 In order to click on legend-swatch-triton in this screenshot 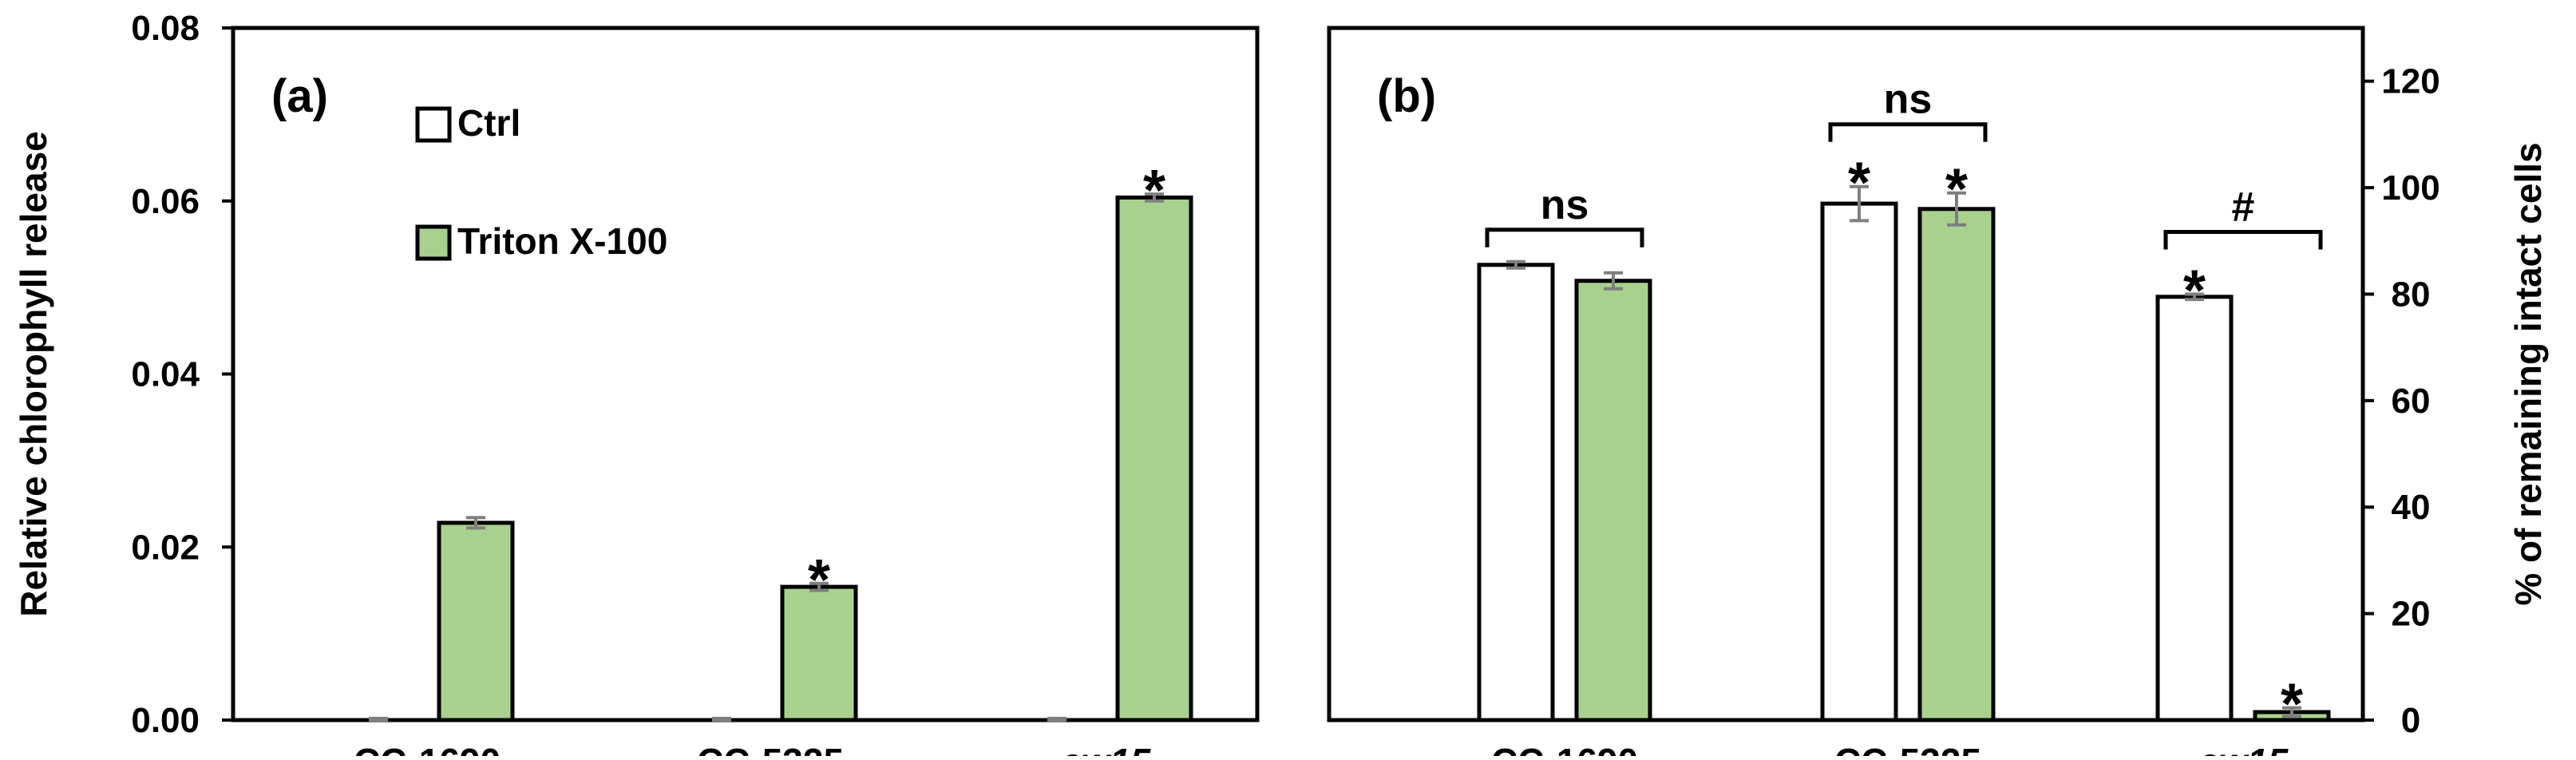, I will do `click(434, 242)`.